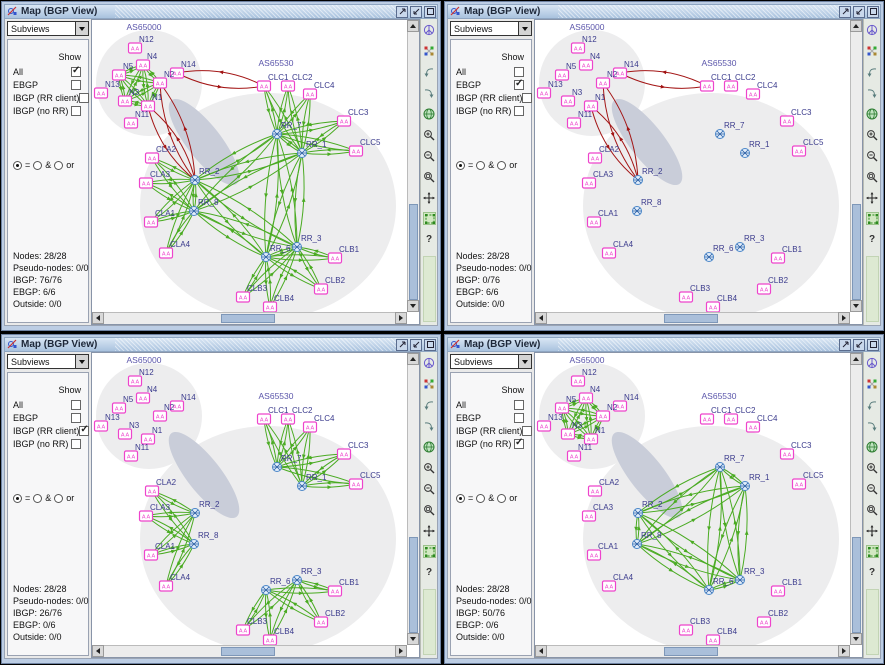 This screenshot has width=885, height=665. What do you see at coordinates (664, 344) in the screenshot?
I see `window-titlebar: Map (BGP View)` at bounding box center [664, 344].